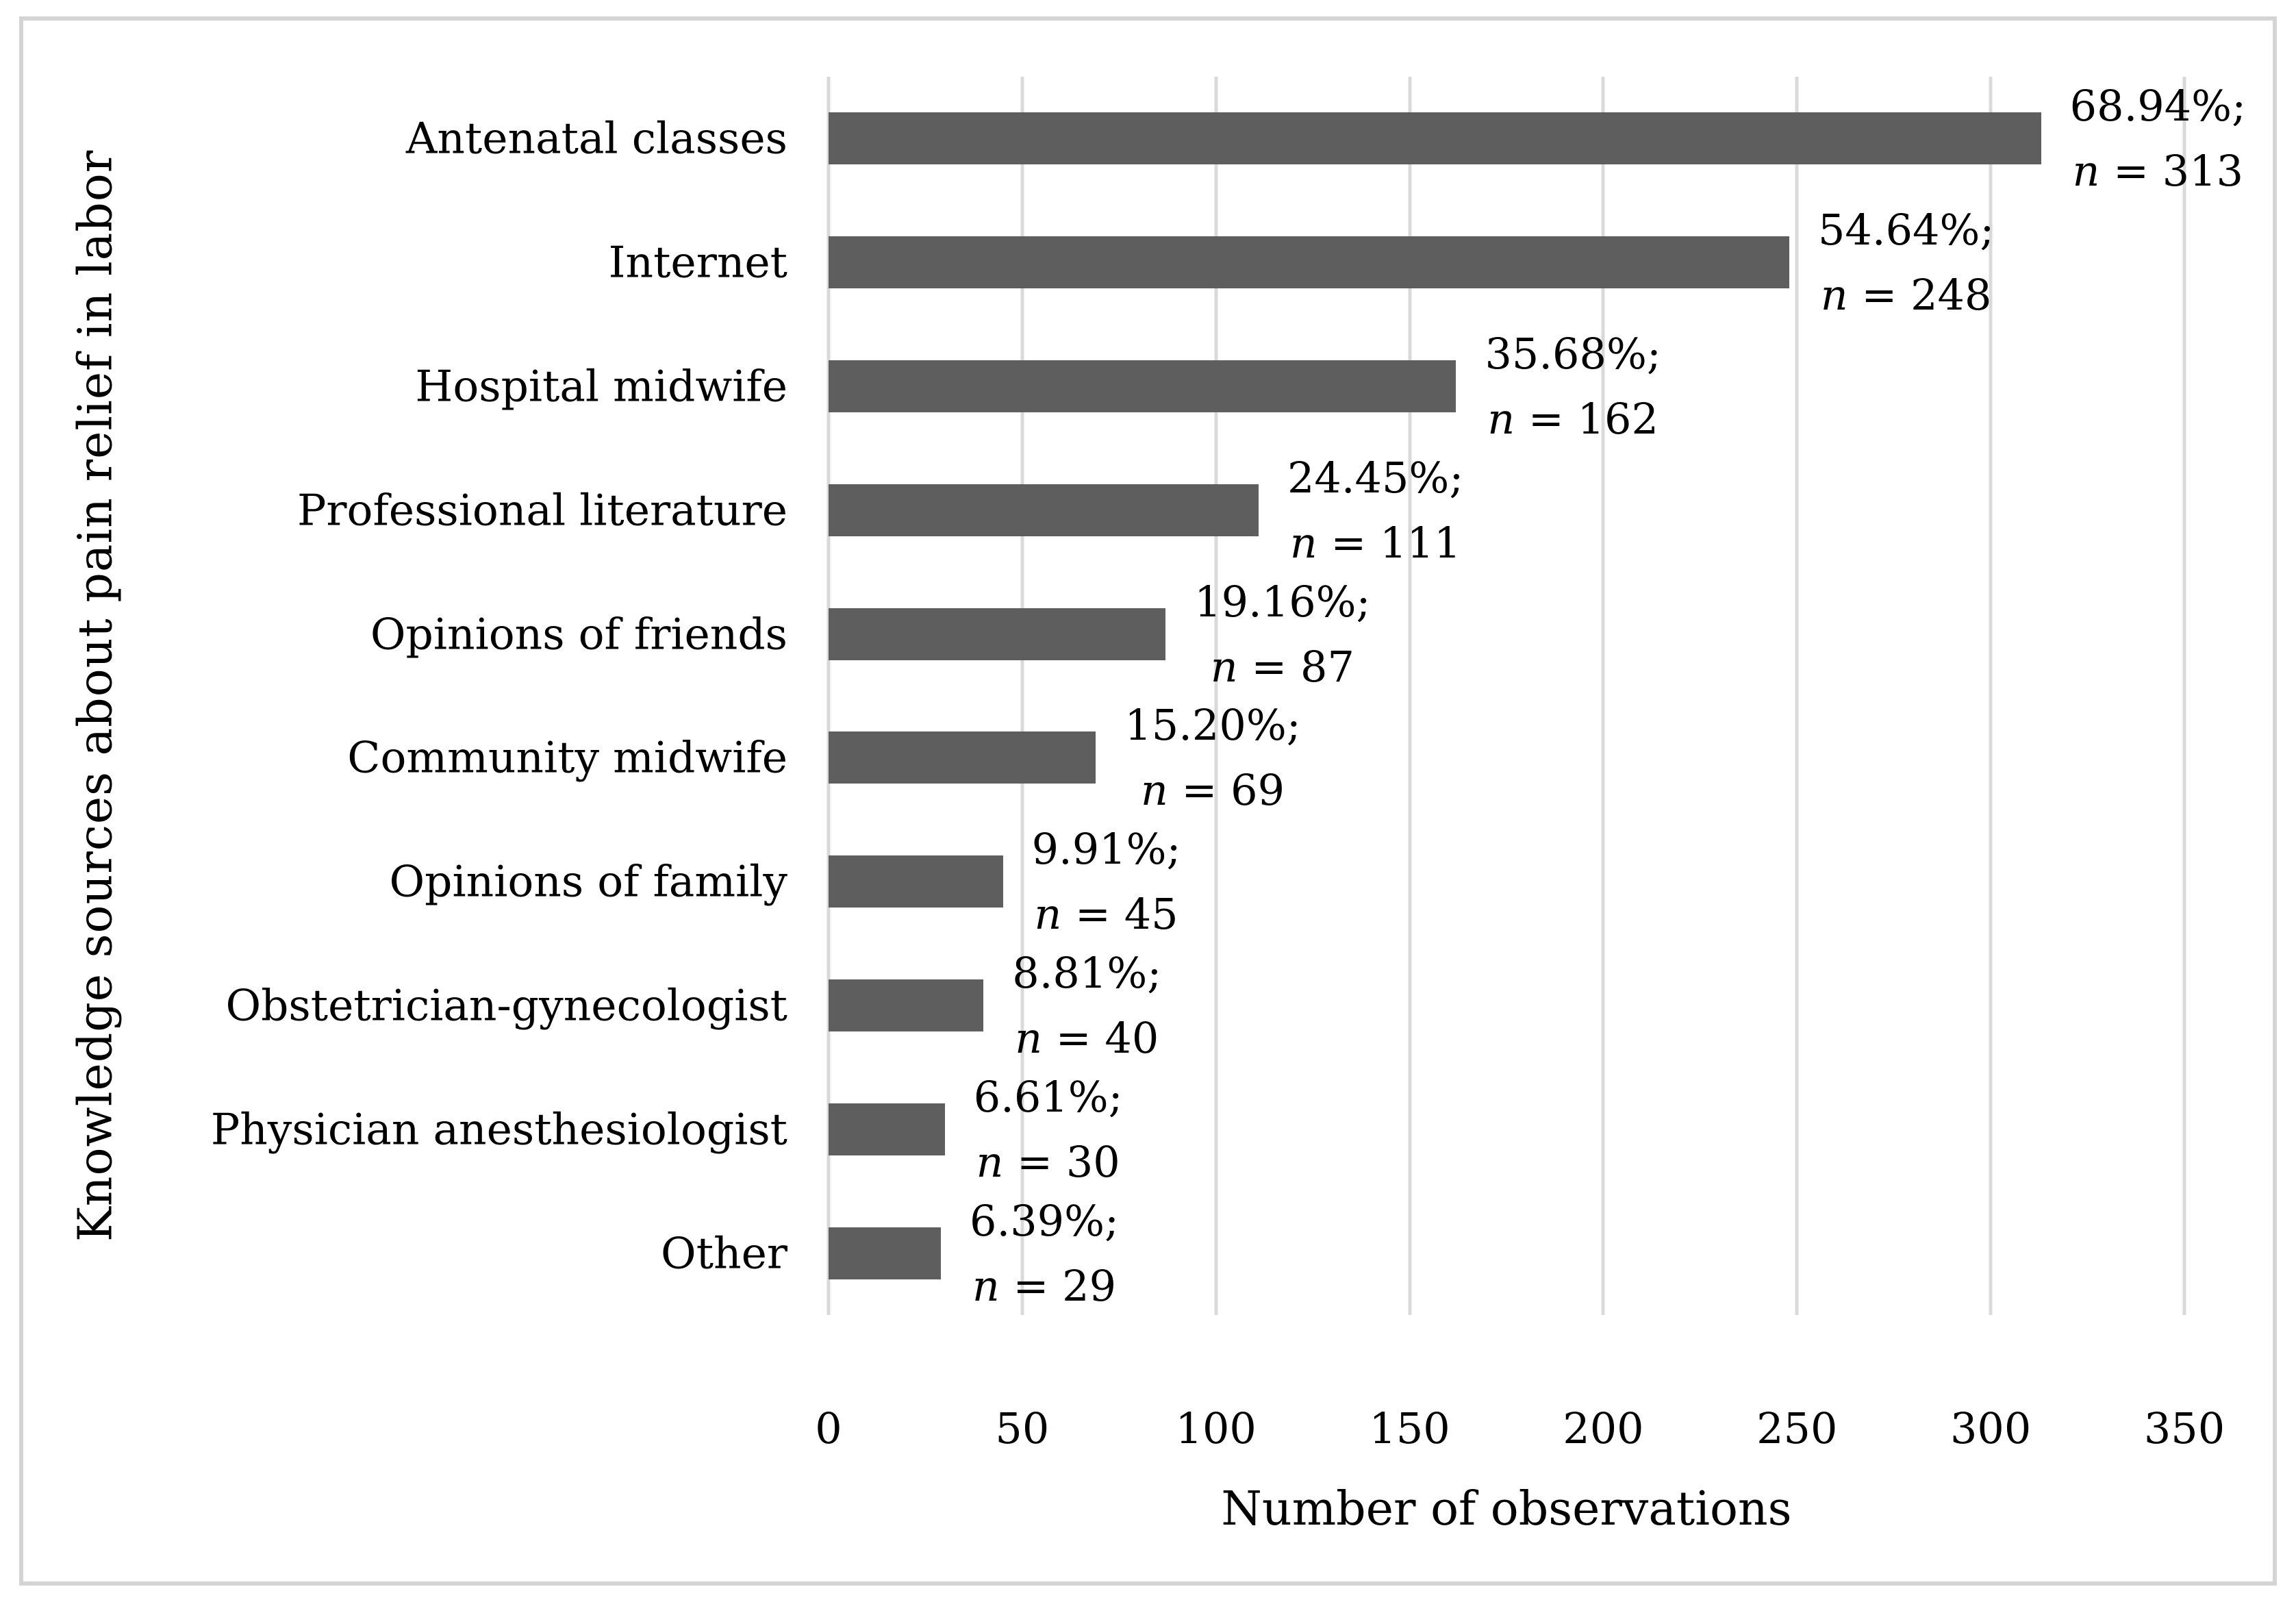 This screenshot has height=1602, width=2296. What do you see at coordinates (1906, 230) in the screenshot?
I see `percent-label-1: 54.64%;` at bounding box center [1906, 230].